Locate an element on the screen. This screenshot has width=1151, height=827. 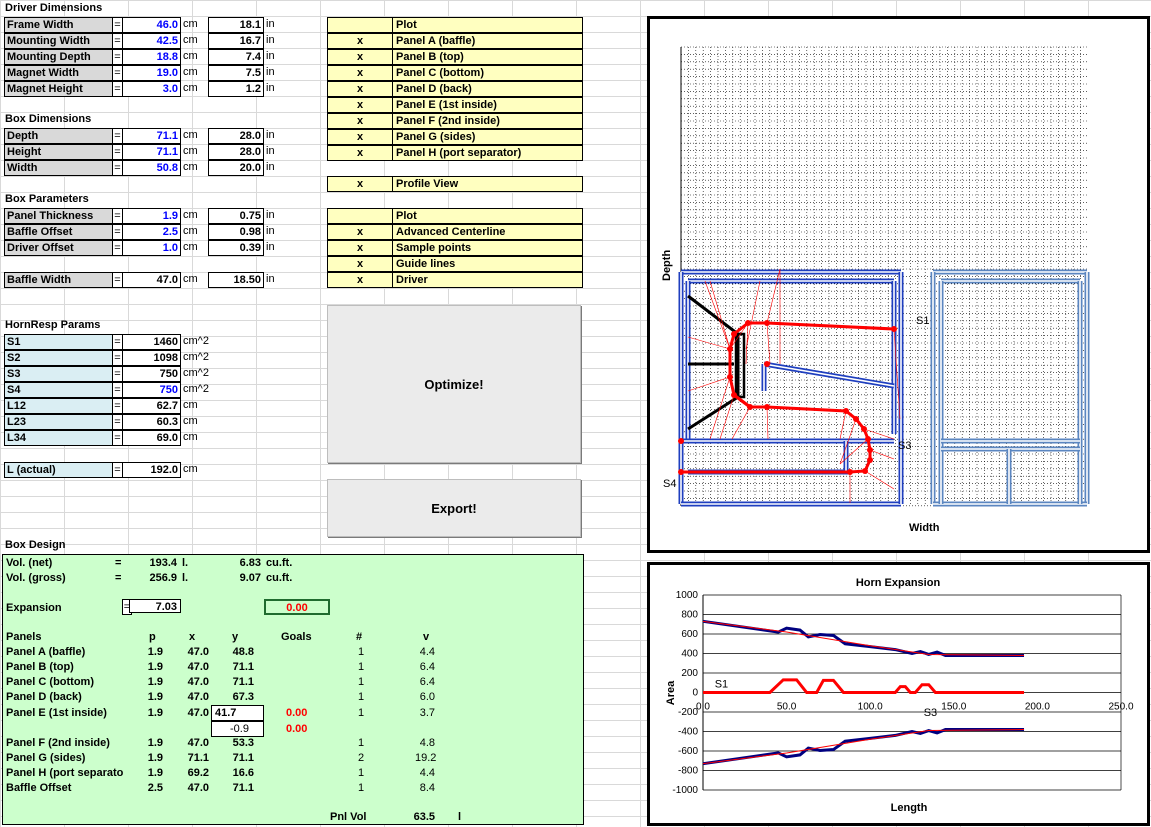
panel-name: Panel C (bottom) is located at coordinates (50, 682).